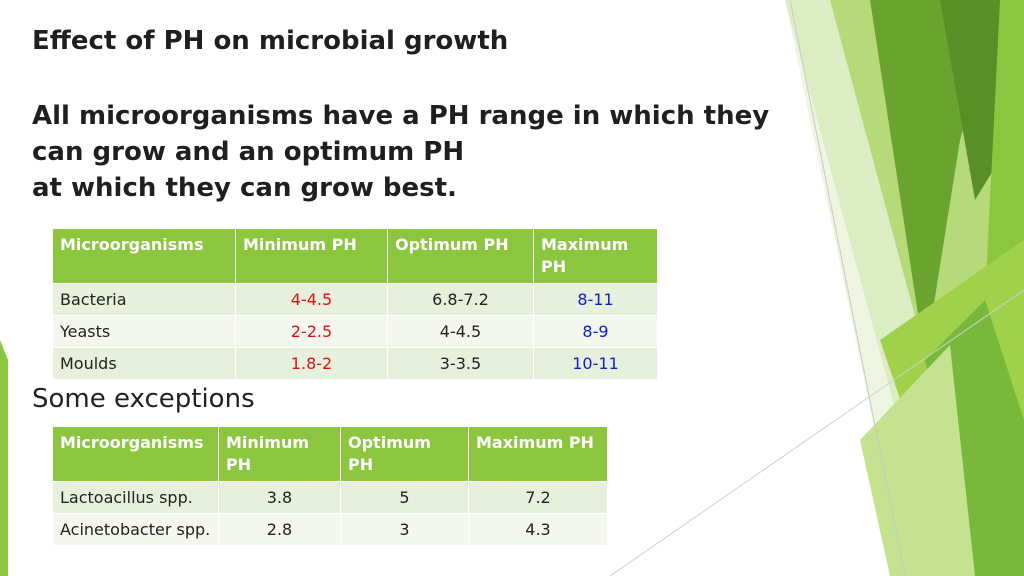 Image resolution: width=1024 pixels, height=576 pixels. I want to click on table-row: Bacteria 4-4.5 6.8-7.2 8-11, so click(355, 299).